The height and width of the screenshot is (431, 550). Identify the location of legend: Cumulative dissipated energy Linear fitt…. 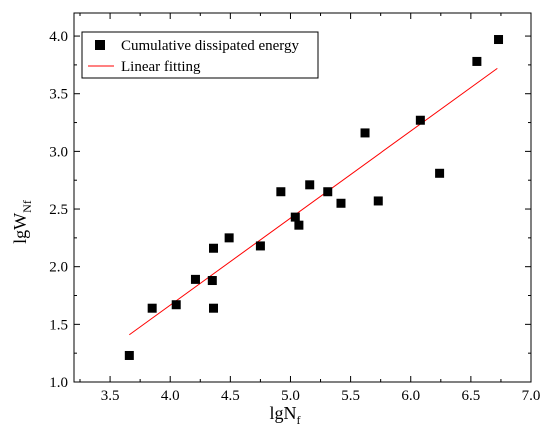
(200, 55).